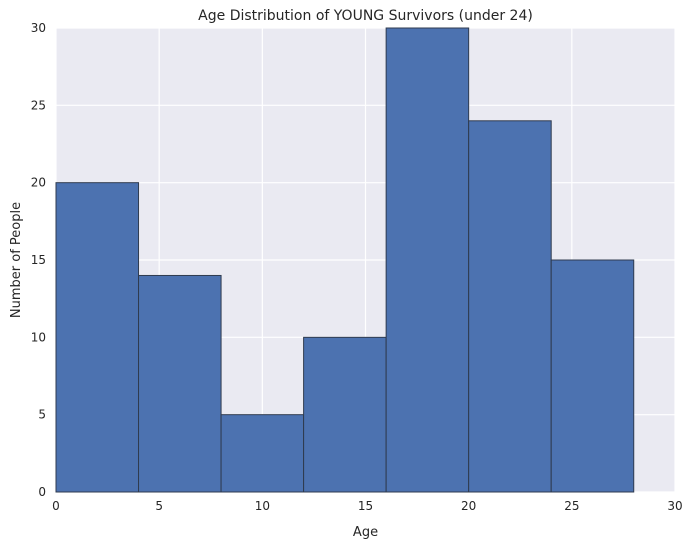  I want to click on y-tick-label: 25, so click(38, 105).